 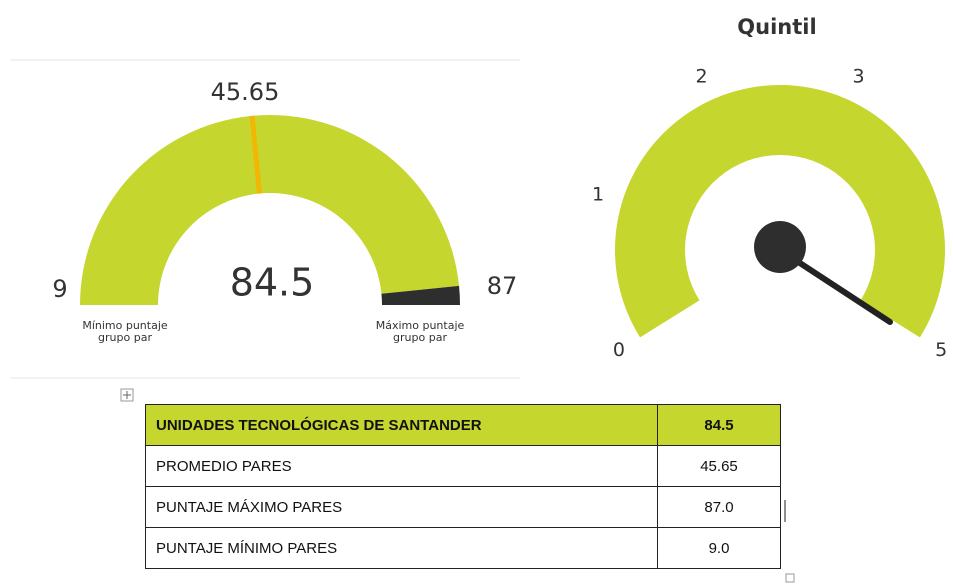 What do you see at coordinates (719, 548) in the screenshot?
I see `cell: 9.0` at bounding box center [719, 548].